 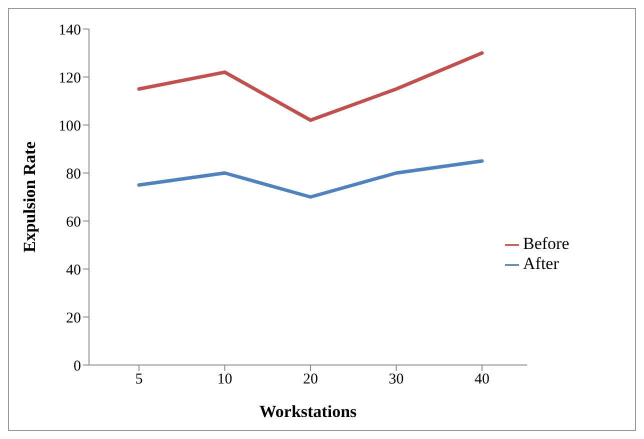 I want to click on x-tick-label: 30, so click(x=396, y=380).